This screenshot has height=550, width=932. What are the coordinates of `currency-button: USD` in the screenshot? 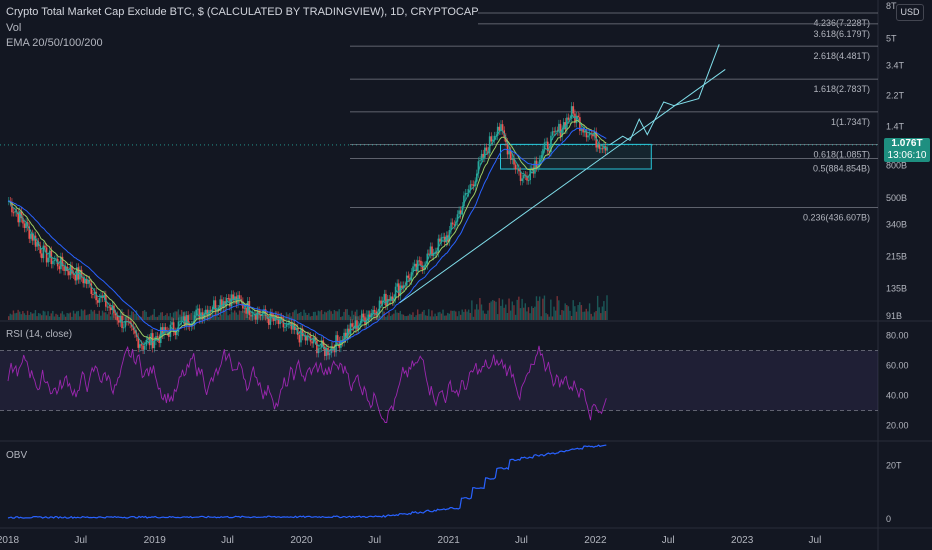 It's located at (910, 12).